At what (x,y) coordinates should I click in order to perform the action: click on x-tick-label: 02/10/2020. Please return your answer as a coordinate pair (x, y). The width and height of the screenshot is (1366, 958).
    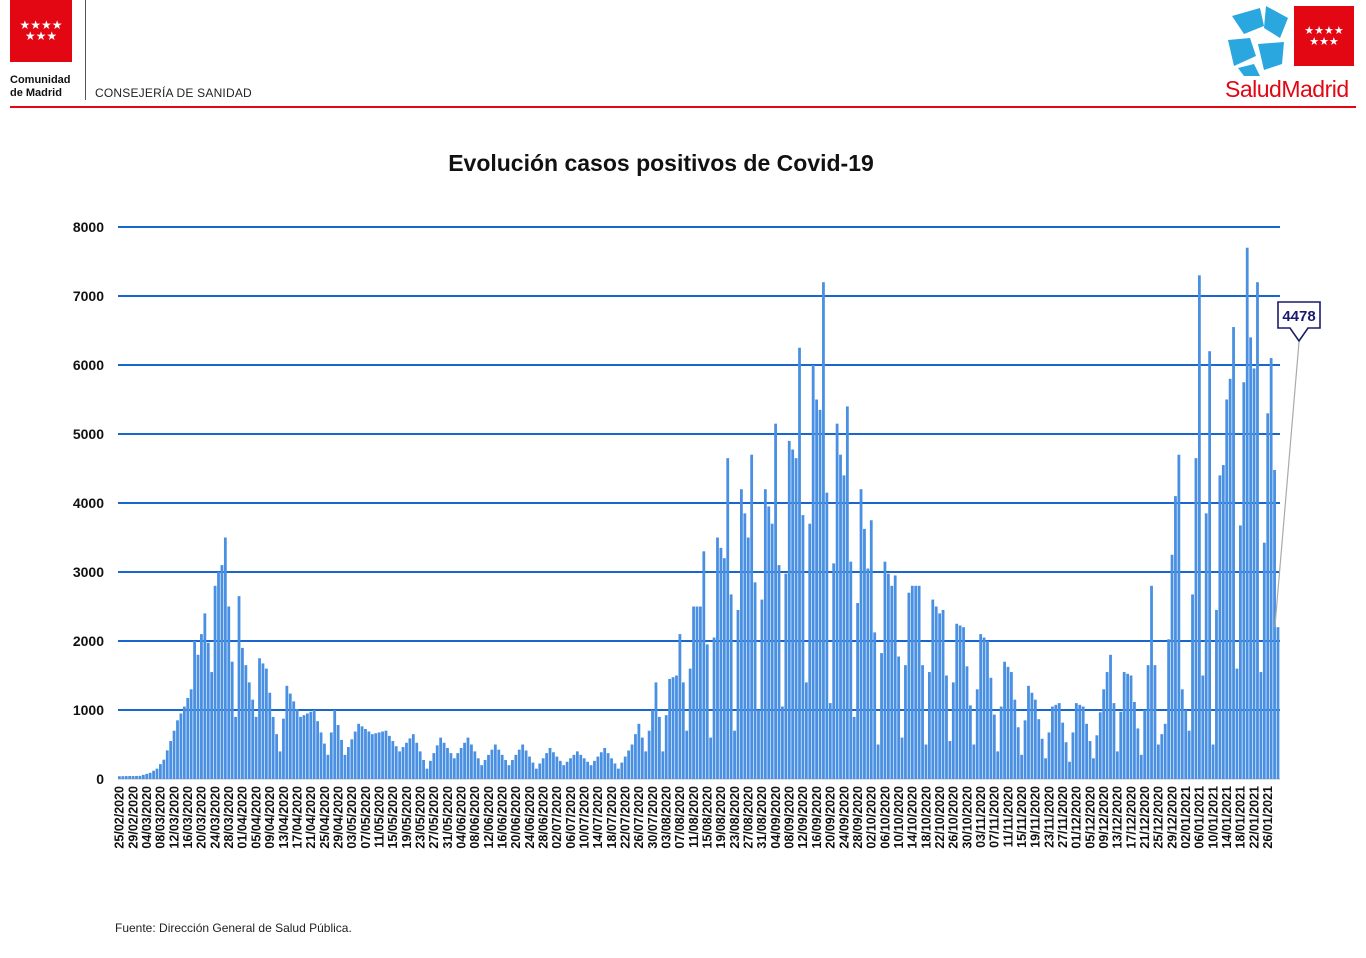
    Looking at the image, I should click on (872, 817).